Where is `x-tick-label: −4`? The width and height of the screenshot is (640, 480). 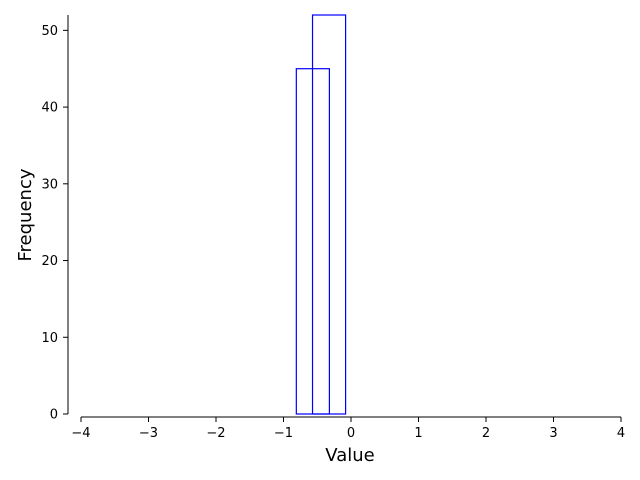
x-tick-label: −4 is located at coordinates (80, 433).